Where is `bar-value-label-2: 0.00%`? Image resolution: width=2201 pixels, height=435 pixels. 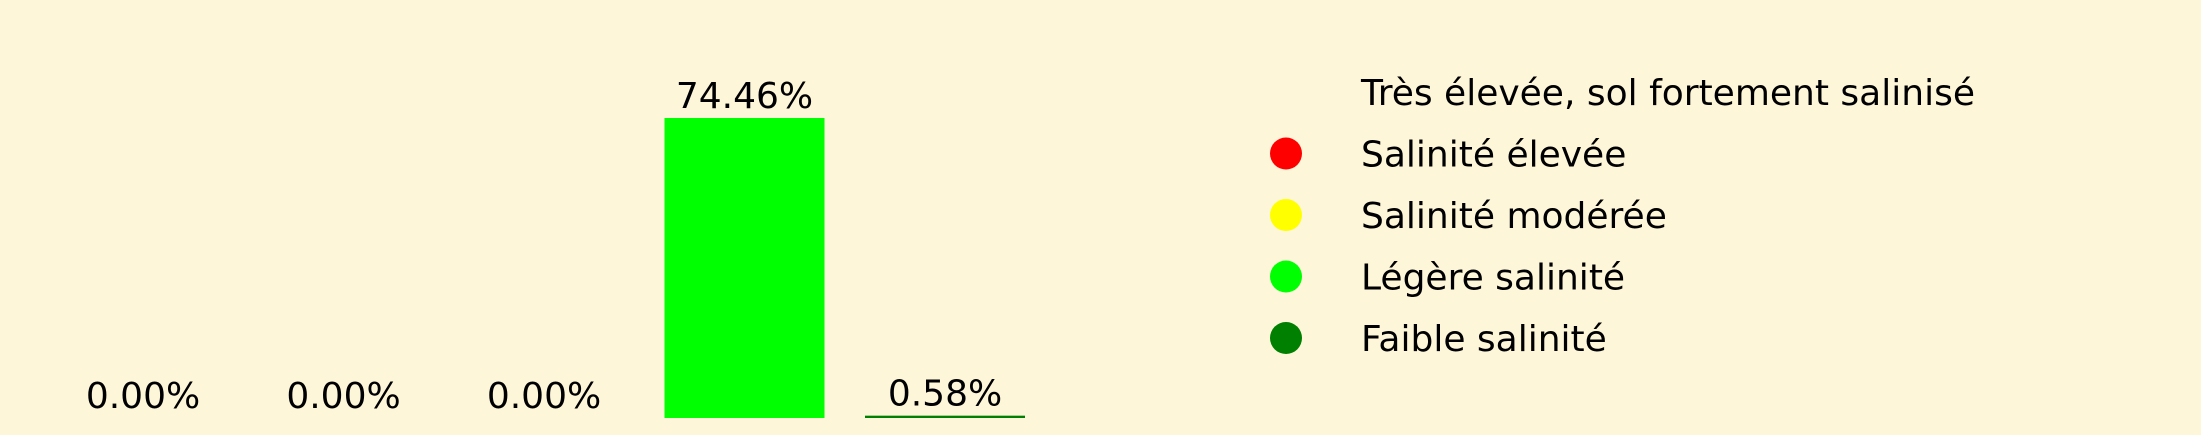
bar-value-label-2: 0.00% is located at coordinates (343, 396).